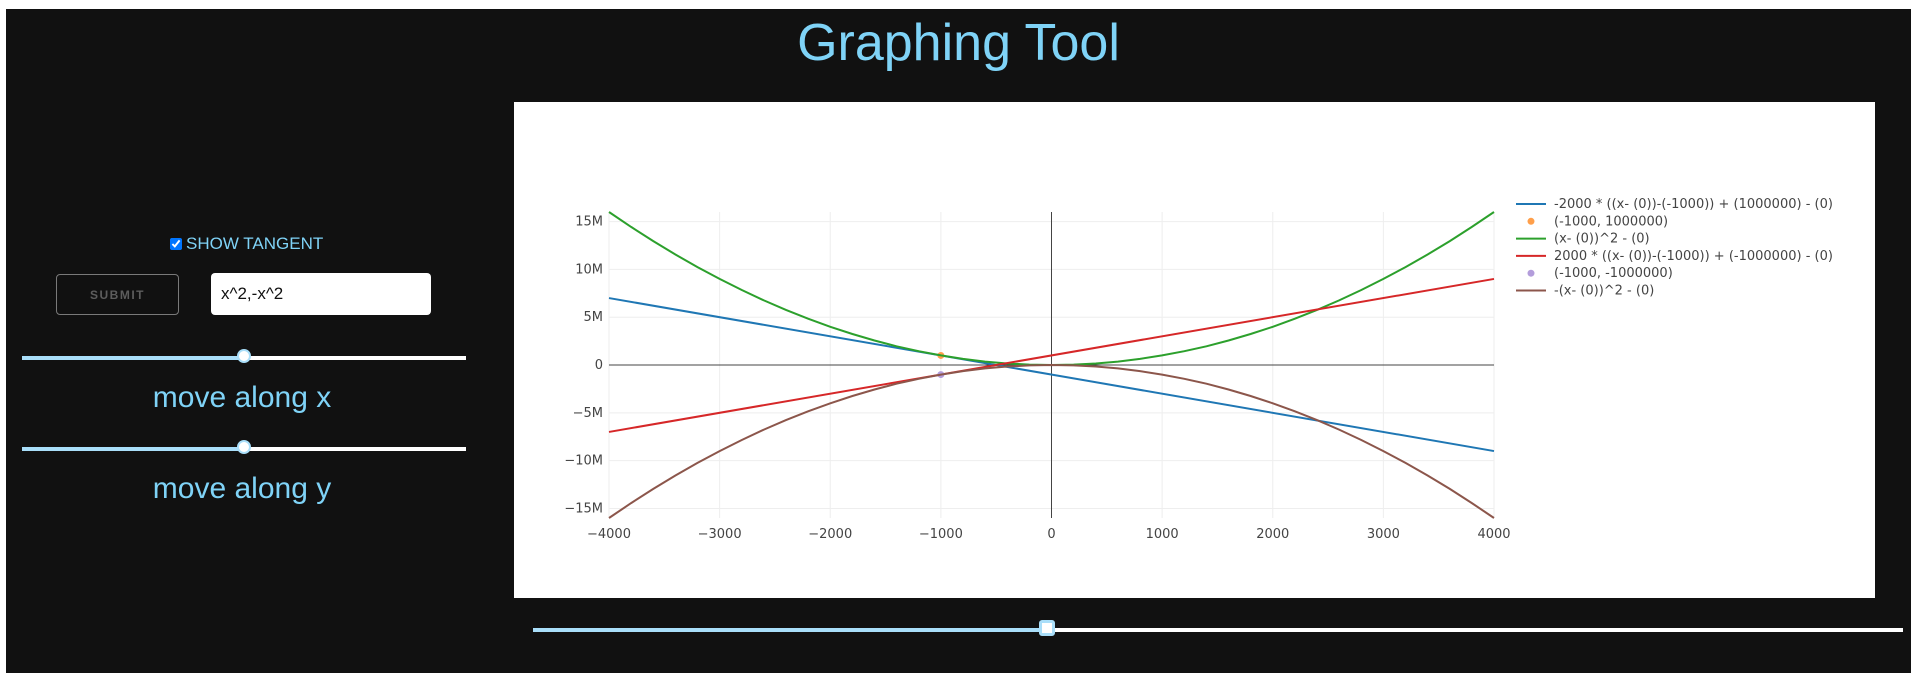 The image size is (1917, 683). What do you see at coordinates (1272, 534) in the screenshot?
I see `x-tick-label: 2000` at bounding box center [1272, 534].